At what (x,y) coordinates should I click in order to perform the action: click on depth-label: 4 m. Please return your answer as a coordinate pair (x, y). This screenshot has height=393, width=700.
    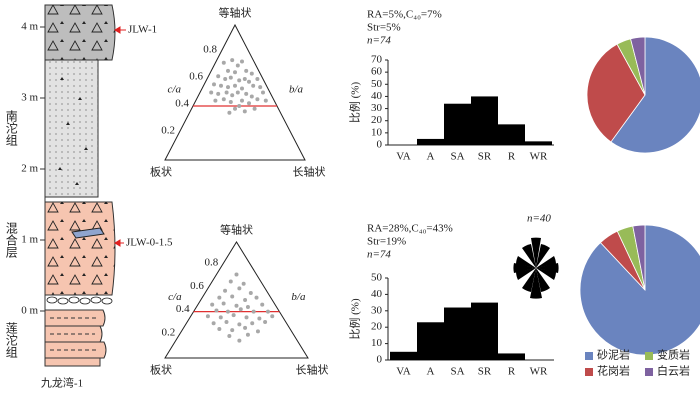
    Looking at the image, I should click on (29, 27).